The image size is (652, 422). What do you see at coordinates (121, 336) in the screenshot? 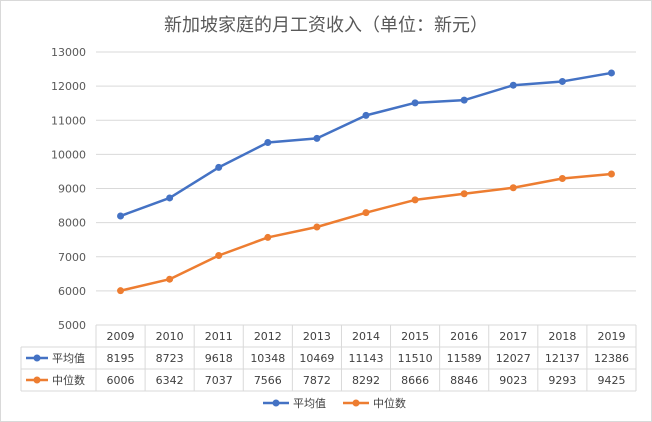
I see `x-tick-label: 2009` at bounding box center [121, 336].